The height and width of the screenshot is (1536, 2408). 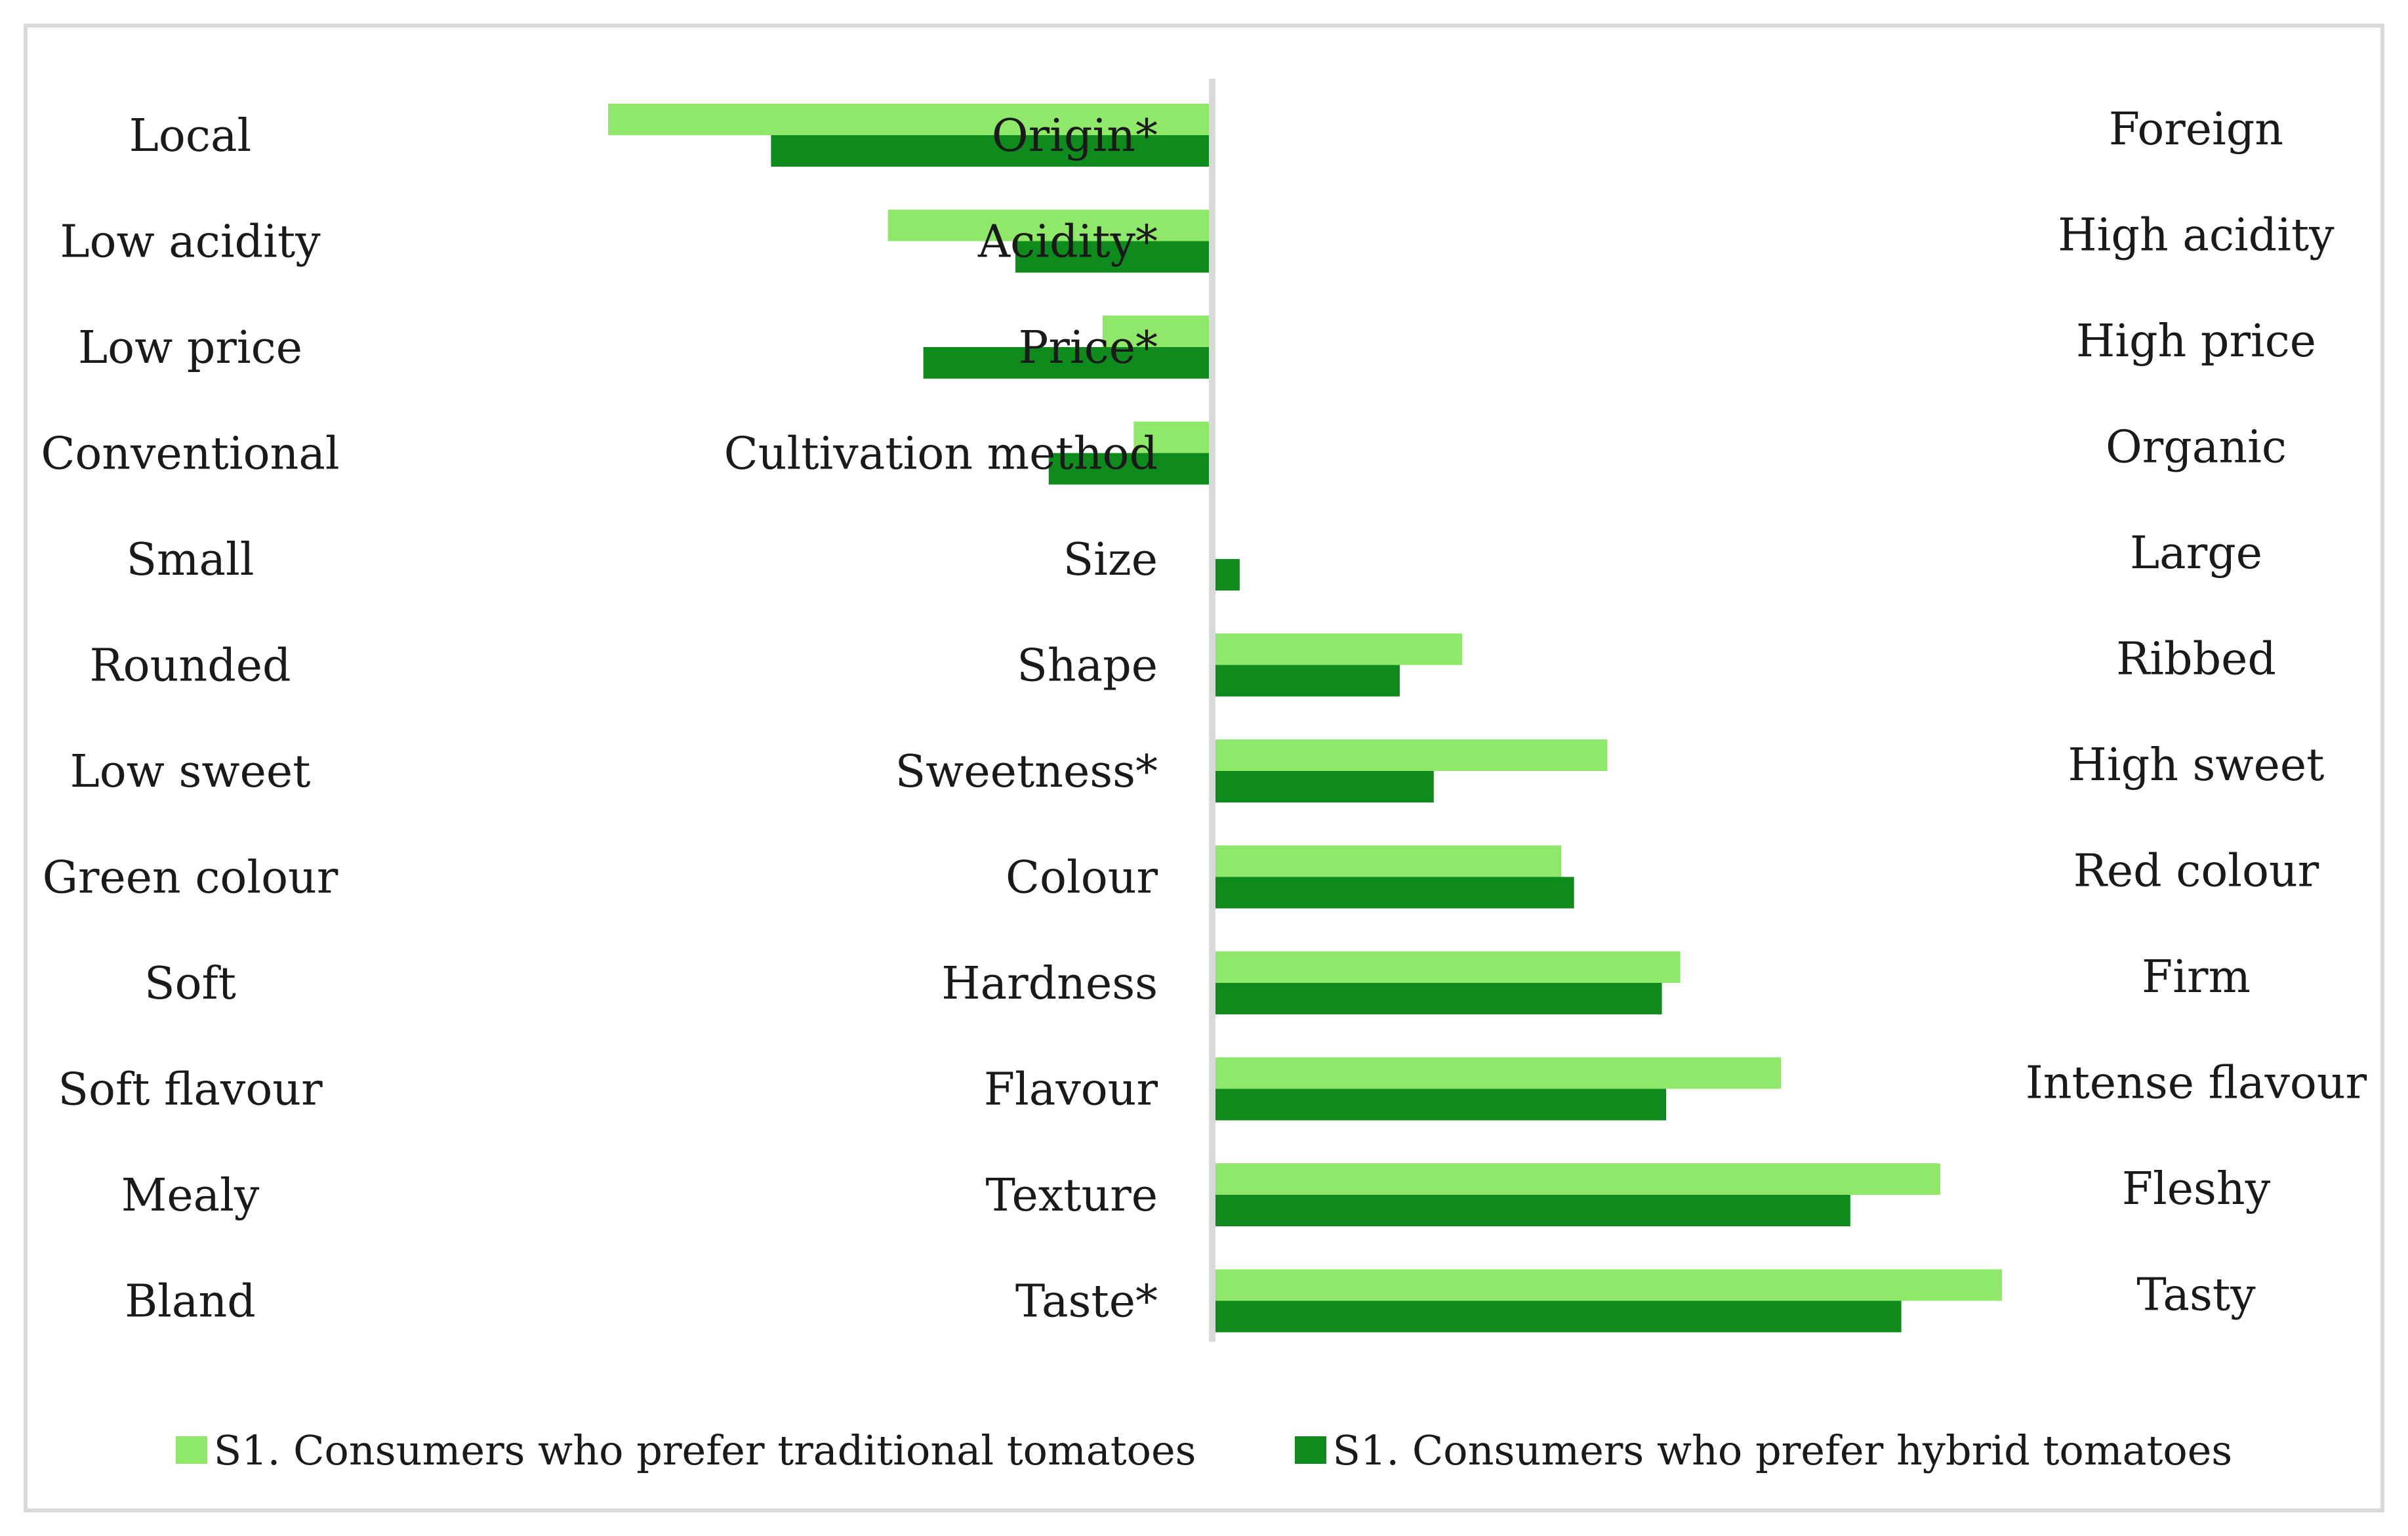 What do you see at coordinates (1071, 1196) in the screenshot?
I see `category-label: Texture` at bounding box center [1071, 1196].